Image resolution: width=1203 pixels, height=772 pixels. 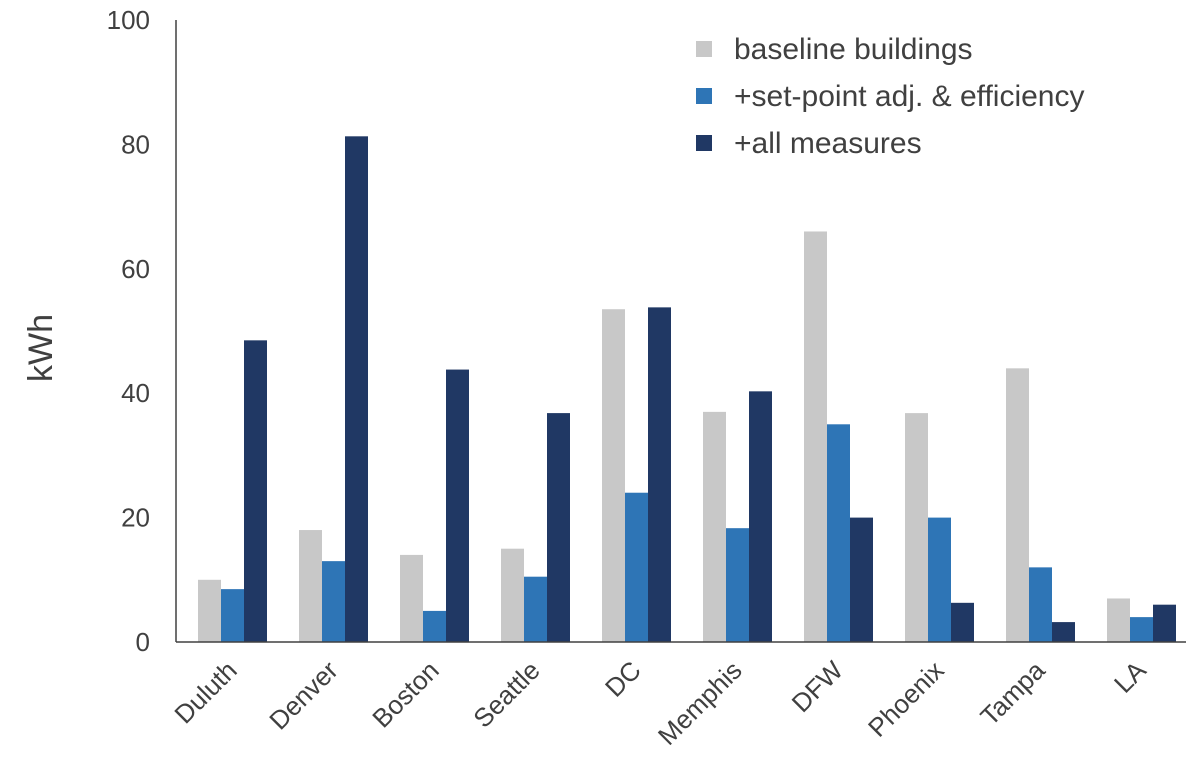 What do you see at coordinates (405, 694) in the screenshot?
I see `x-tick-label: Boston` at bounding box center [405, 694].